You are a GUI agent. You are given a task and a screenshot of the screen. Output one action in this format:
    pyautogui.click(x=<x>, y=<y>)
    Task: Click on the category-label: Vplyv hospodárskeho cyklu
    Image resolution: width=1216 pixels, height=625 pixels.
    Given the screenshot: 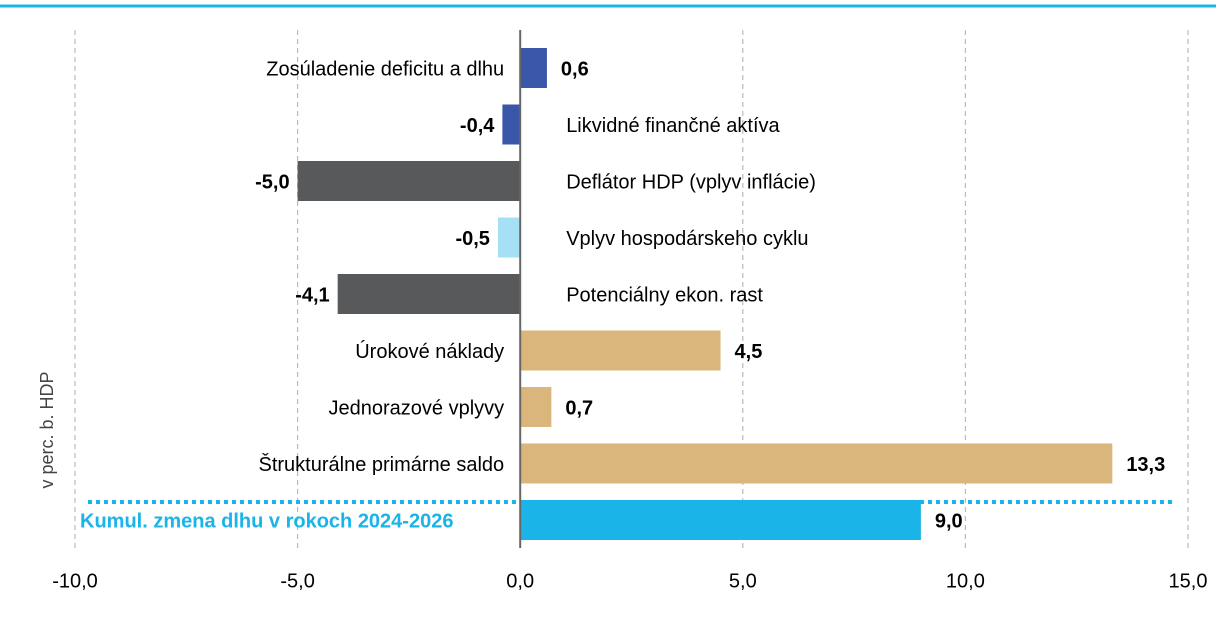 What is the action you would take?
    pyautogui.click(x=687, y=239)
    